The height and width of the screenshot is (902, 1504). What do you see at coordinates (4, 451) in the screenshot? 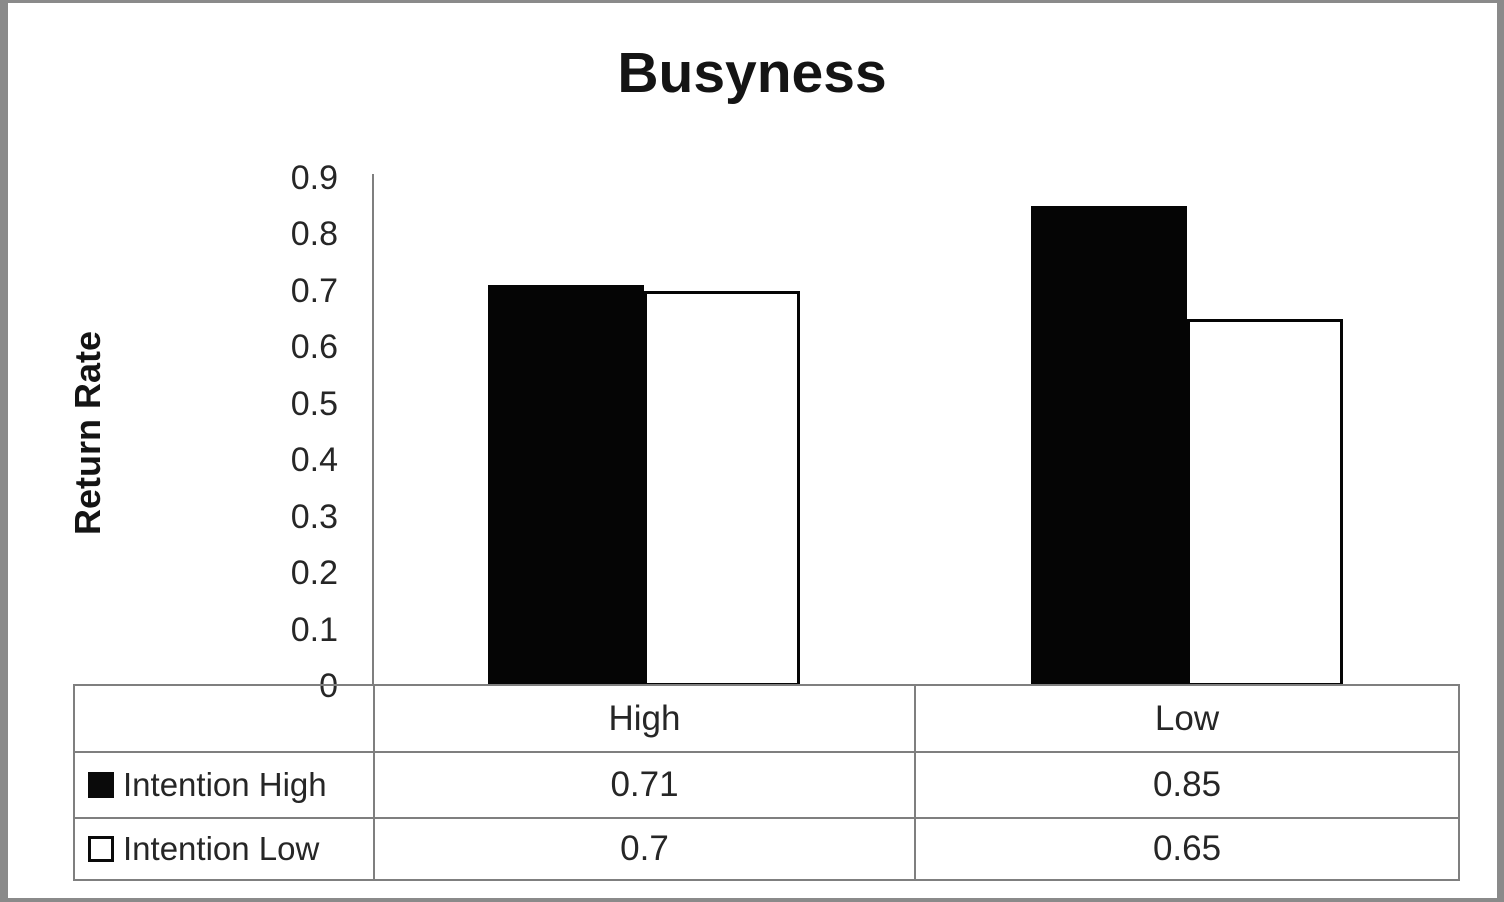
I see `frame-border-left` at bounding box center [4, 451].